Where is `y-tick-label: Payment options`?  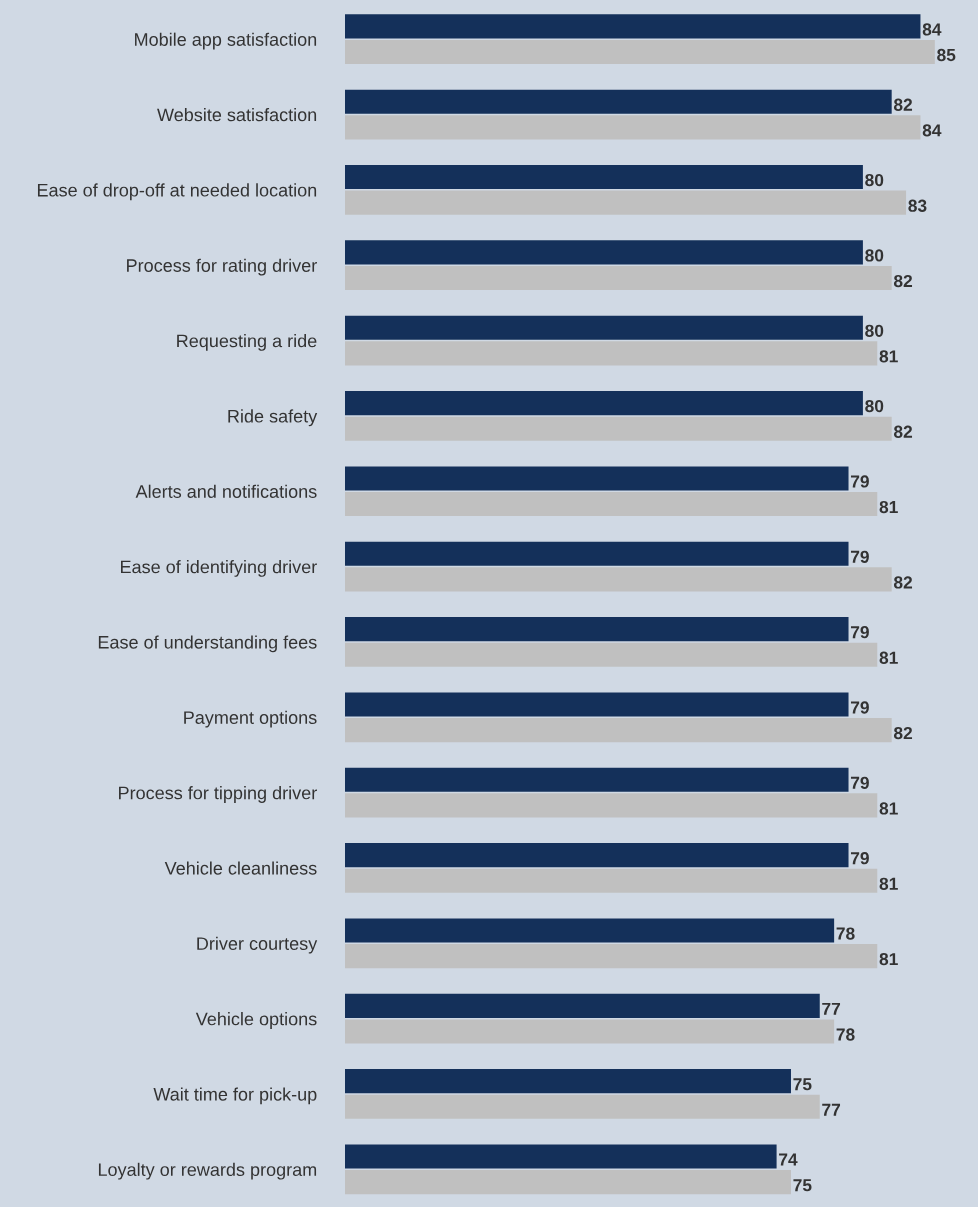 y-tick-label: Payment options is located at coordinates (250, 719).